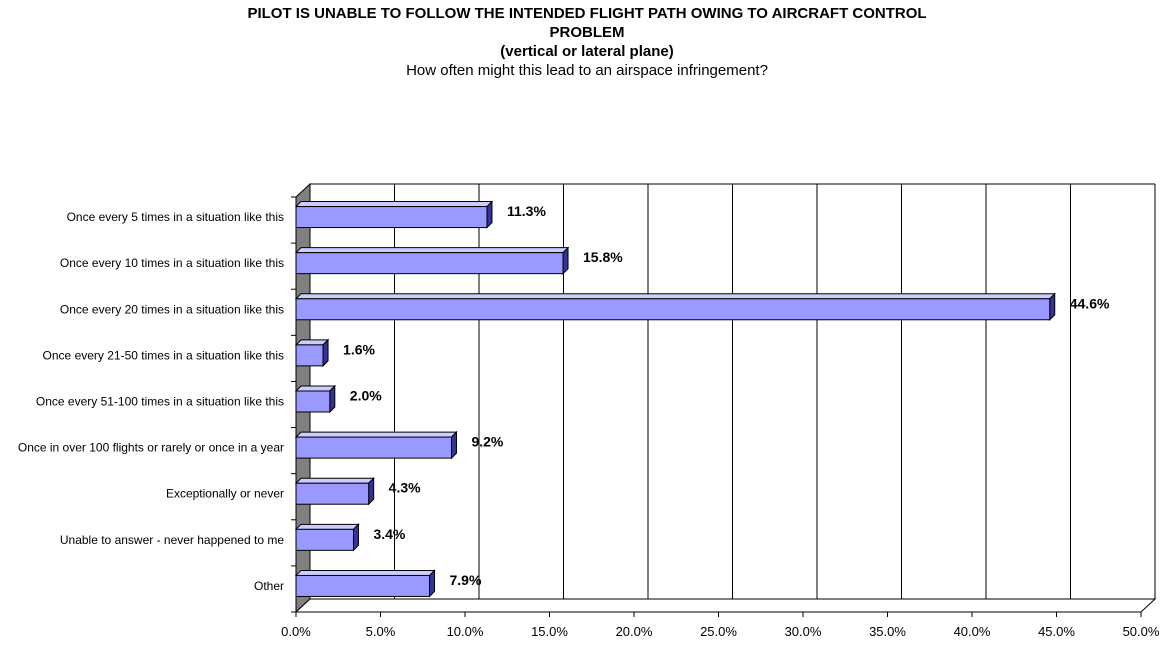  What do you see at coordinates (487, 442) in the screenshot?
I see `data-label: 9.2%` at bounding box center [487, 442].